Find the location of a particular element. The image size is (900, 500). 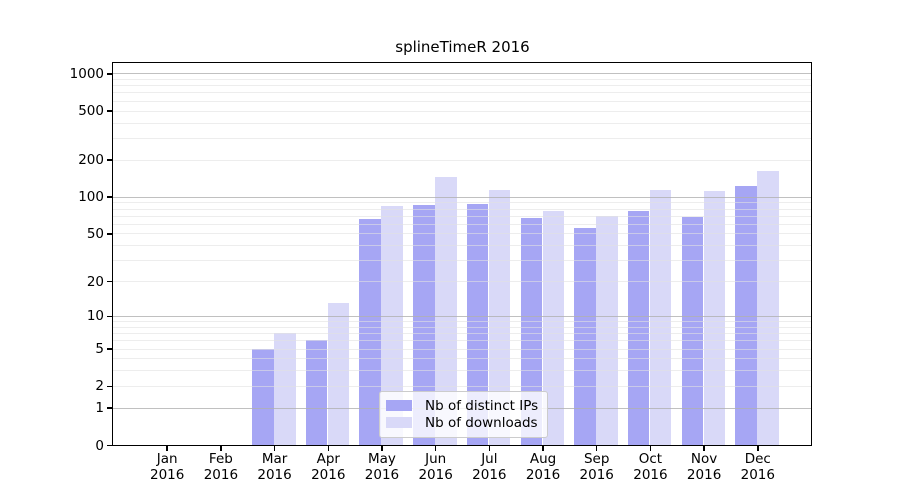

legend: Nb of distinct IPs Nb of downloads is located at coordinates (464, 414).